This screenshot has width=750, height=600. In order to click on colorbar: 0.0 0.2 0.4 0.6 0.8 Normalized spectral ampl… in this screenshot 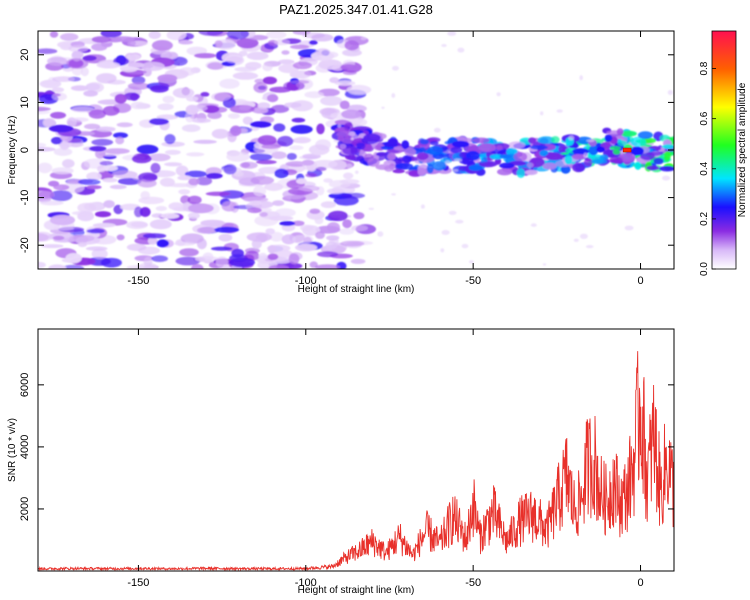, I will do `click(723, 153)`.